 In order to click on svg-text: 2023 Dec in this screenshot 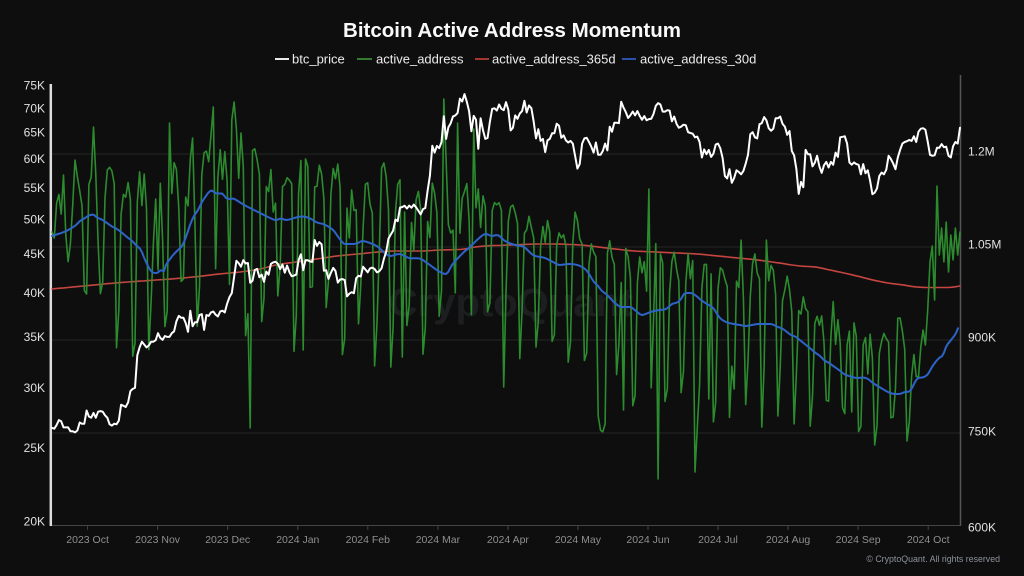, I will do `click(227, 540)`.